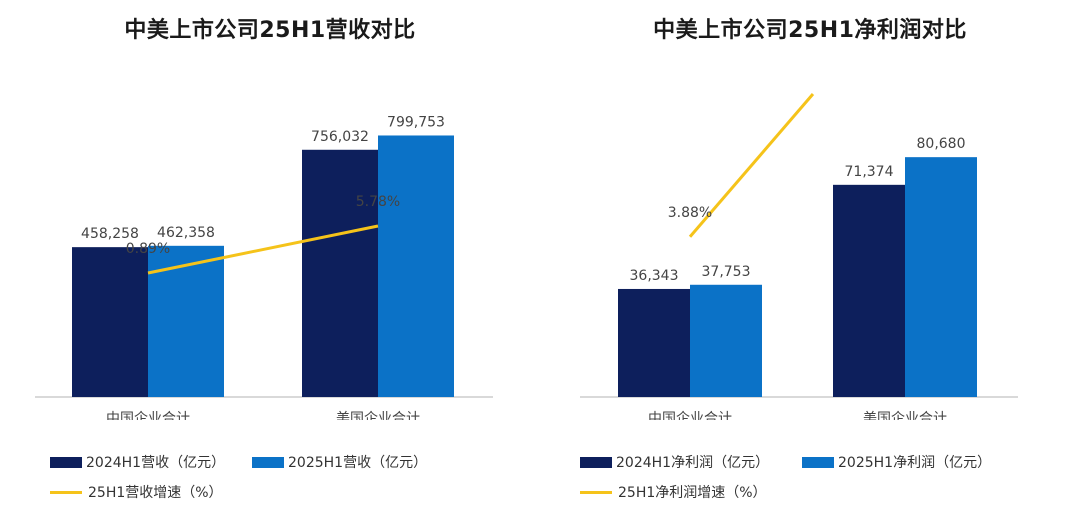 Image resolution: width=1080 pixels, height=509 pixels. I want to click on bar-value-label: 36,343, so click(654, 276).